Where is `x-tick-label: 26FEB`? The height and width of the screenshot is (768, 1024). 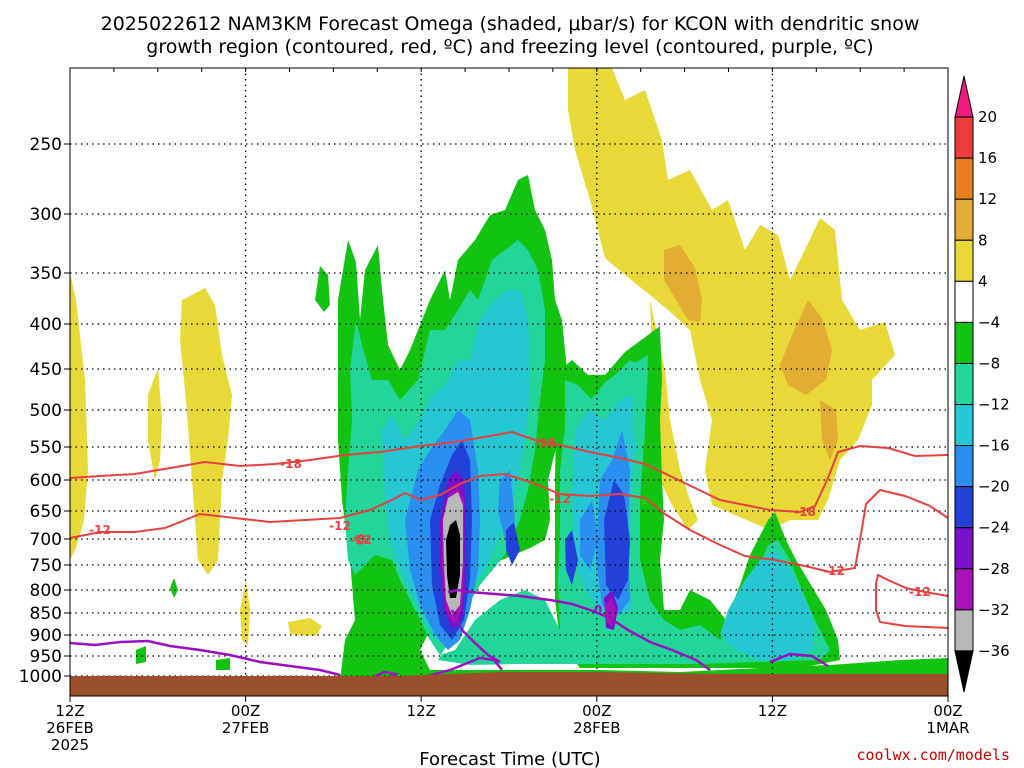 x-tick-label: 26FEB is located at coordinates (69, 728).